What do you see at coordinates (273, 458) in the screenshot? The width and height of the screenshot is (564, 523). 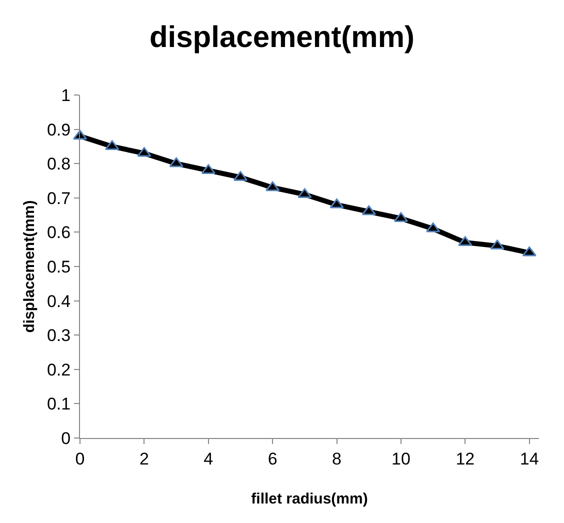 I see `x-tick-label: 6` at bounding box center [273, 458].